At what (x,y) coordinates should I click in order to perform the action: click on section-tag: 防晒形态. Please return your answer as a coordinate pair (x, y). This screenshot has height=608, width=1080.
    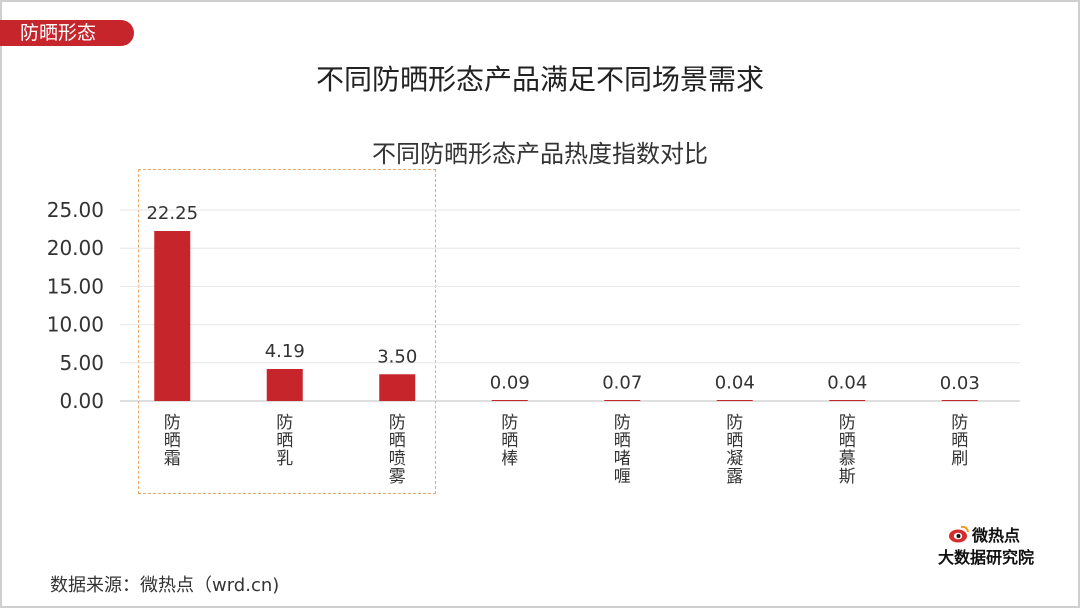
    Looking at the image, I should click on (67, 33).